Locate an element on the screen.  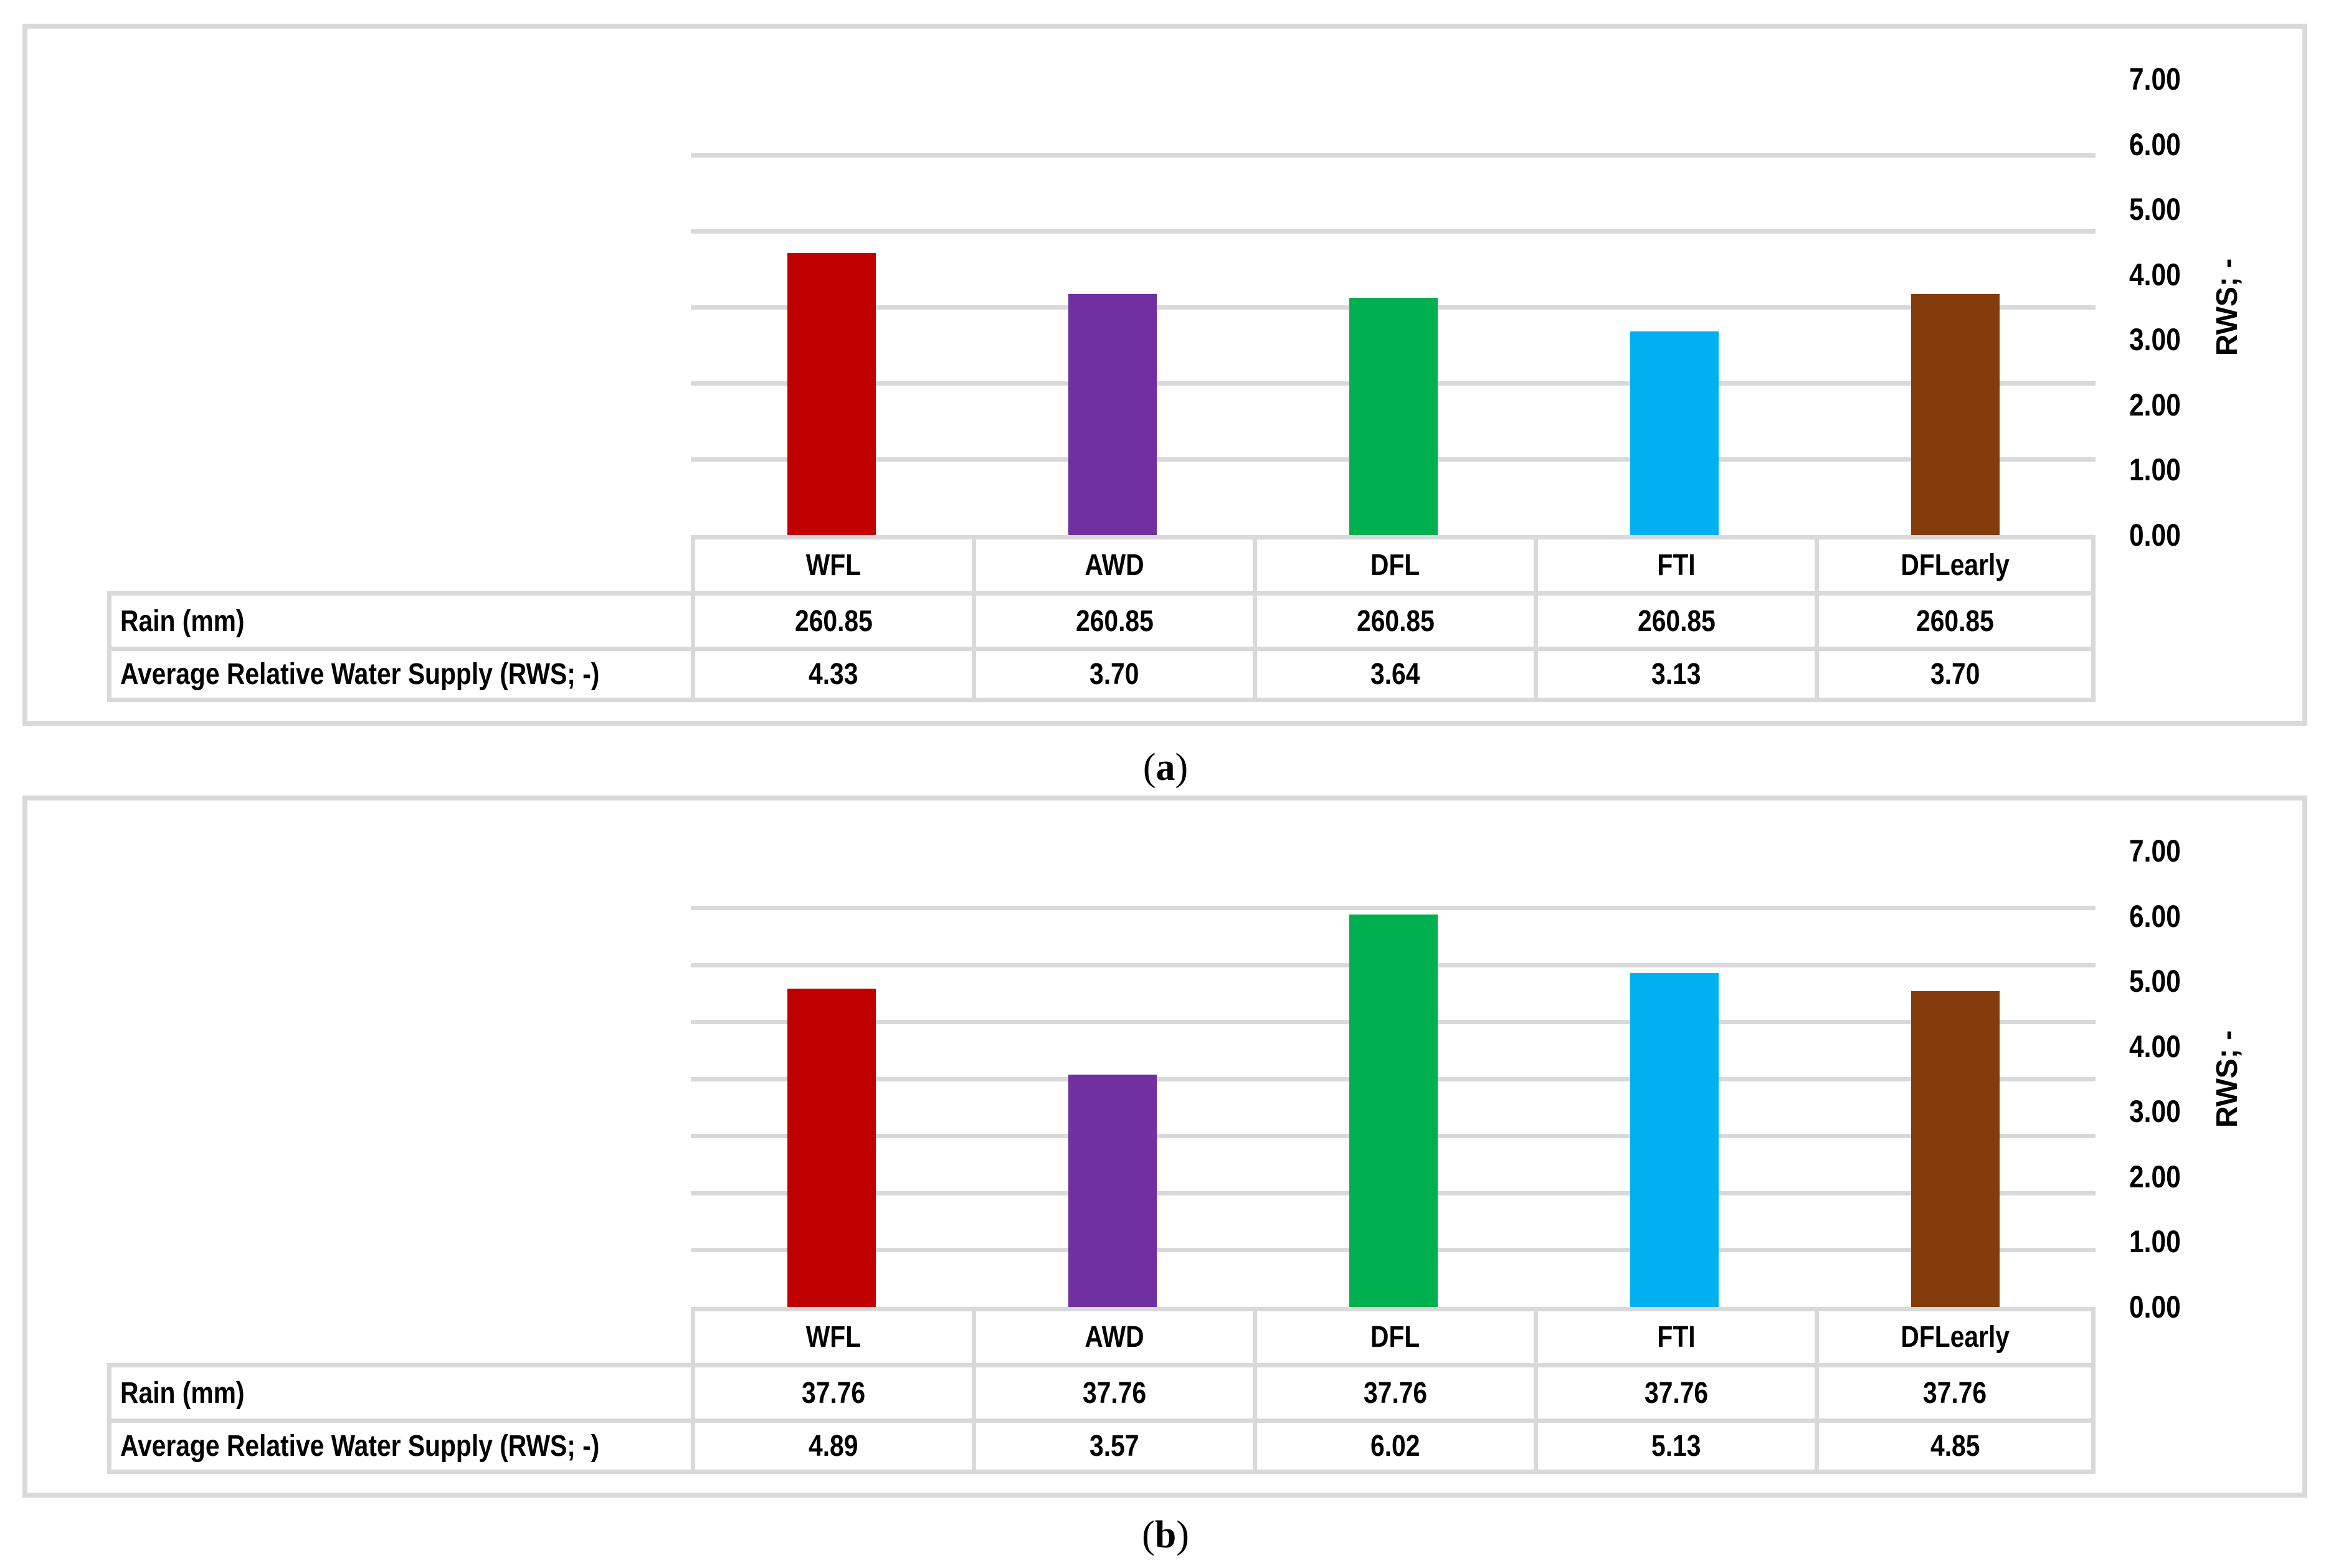
category-label: WFL is located at coordinates (833, 1338).